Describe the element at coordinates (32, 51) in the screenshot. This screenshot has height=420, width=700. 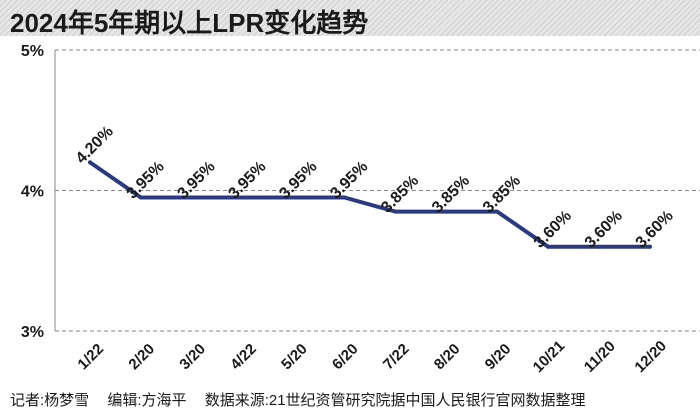
I see `y-tick-label: 5%` at that location.